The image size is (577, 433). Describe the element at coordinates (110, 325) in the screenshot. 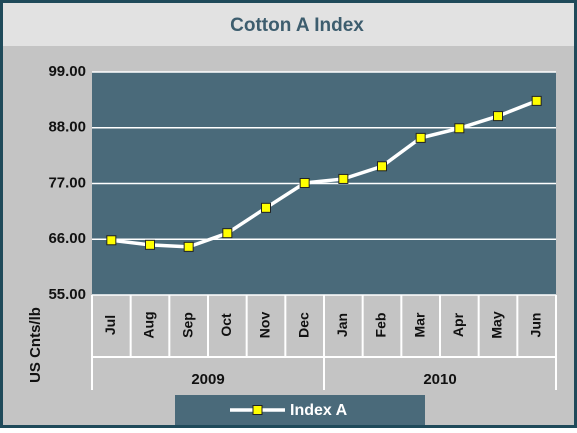

I see `x-tick-label: Jul` at that location.